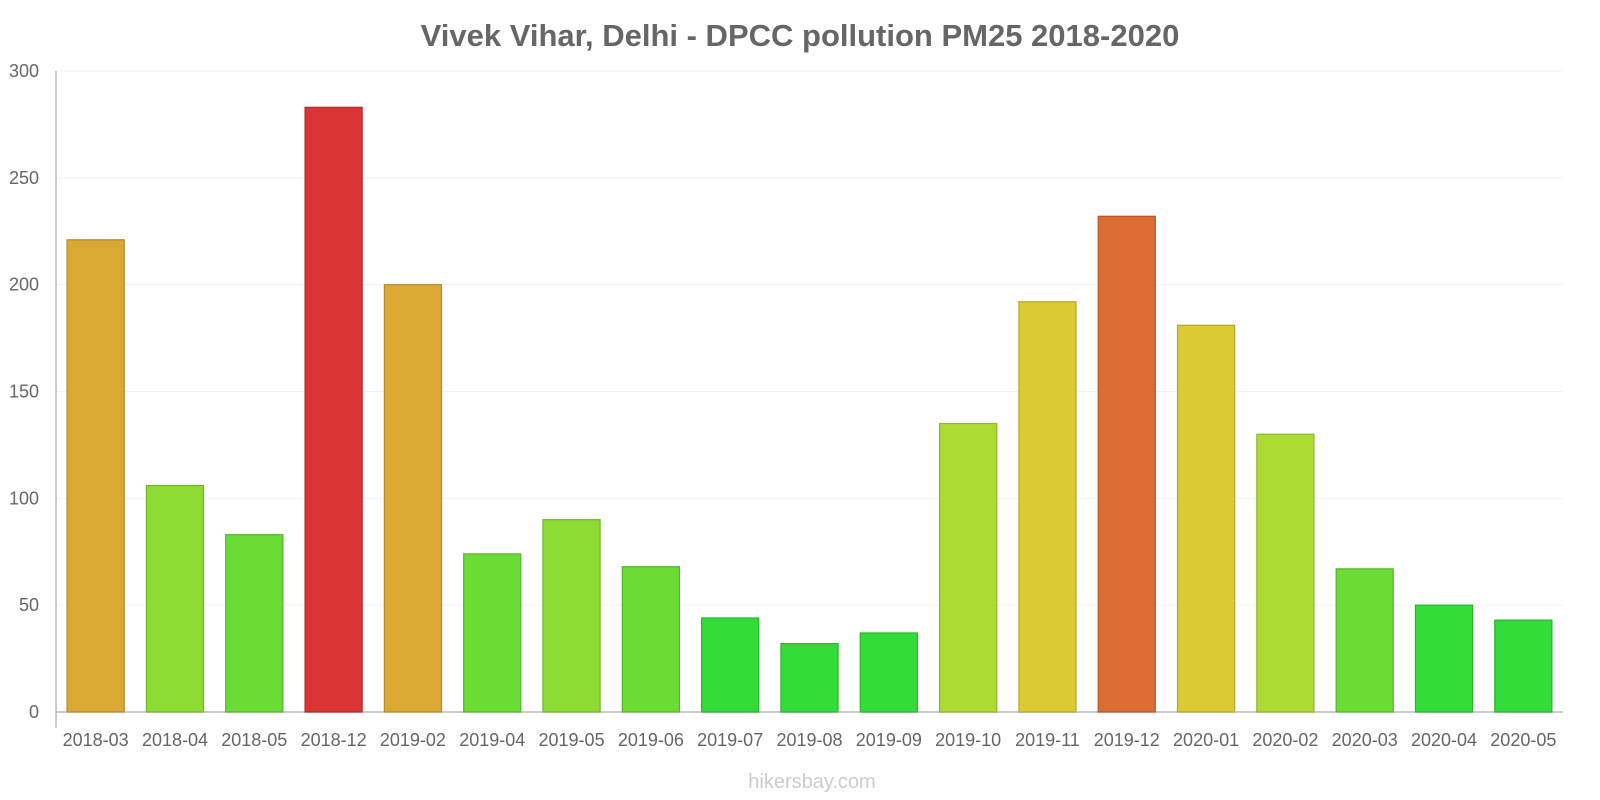  Describe the element at coordinates (96, 740) in the screenshot. I see `x-tick-label-2018-03: 2018-03` at that location.